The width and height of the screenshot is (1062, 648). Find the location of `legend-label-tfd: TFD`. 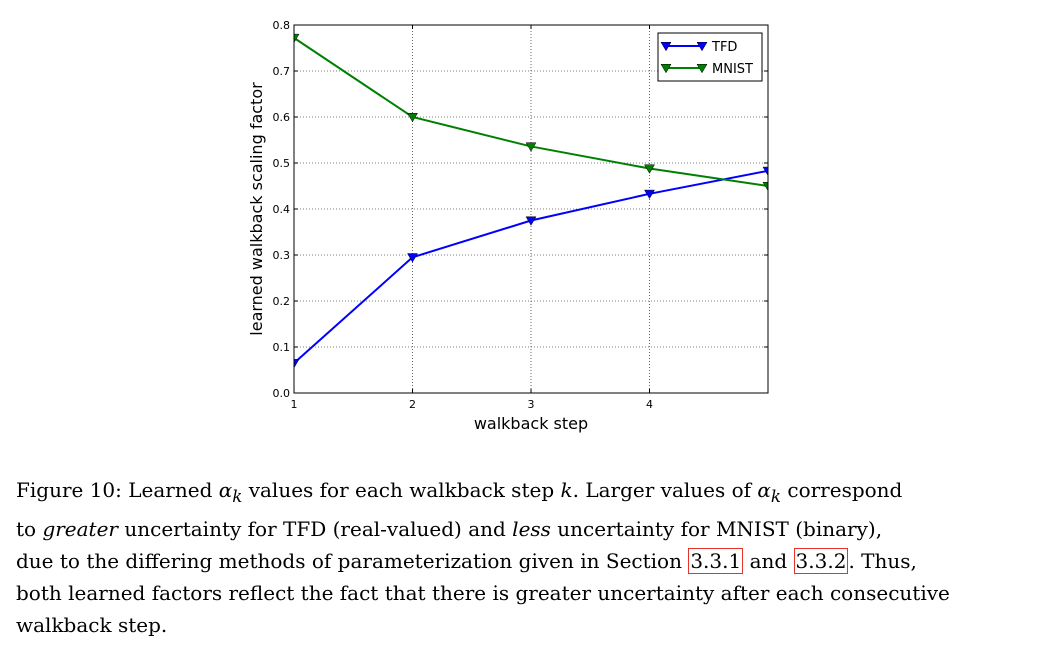

legend-label-tfd: TFD is located at coordinates (724, 47).